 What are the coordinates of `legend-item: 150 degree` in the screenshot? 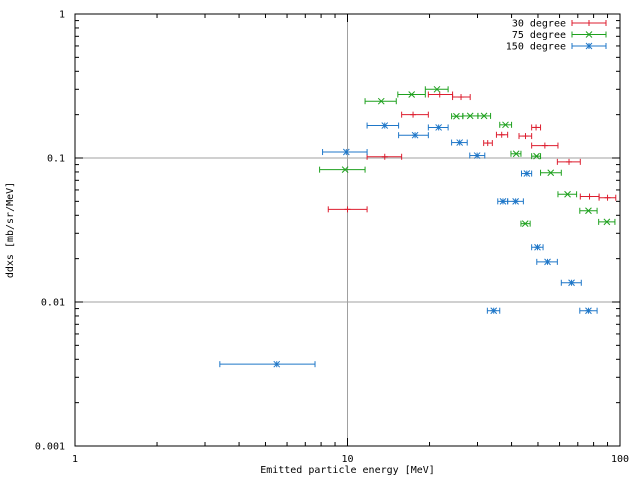 It's located at (556, 47).